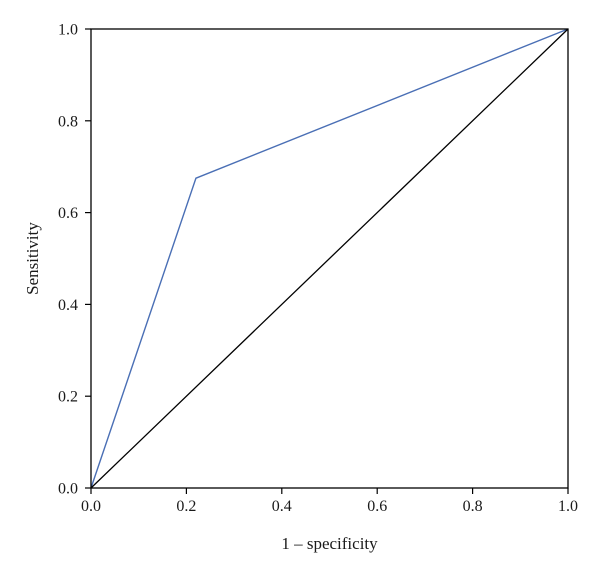 This screenshot has height=574, width=600. I want to click on x-axis: 0.0 0.2 0.4 0.6 0.8 1.0, so click(329, 501).